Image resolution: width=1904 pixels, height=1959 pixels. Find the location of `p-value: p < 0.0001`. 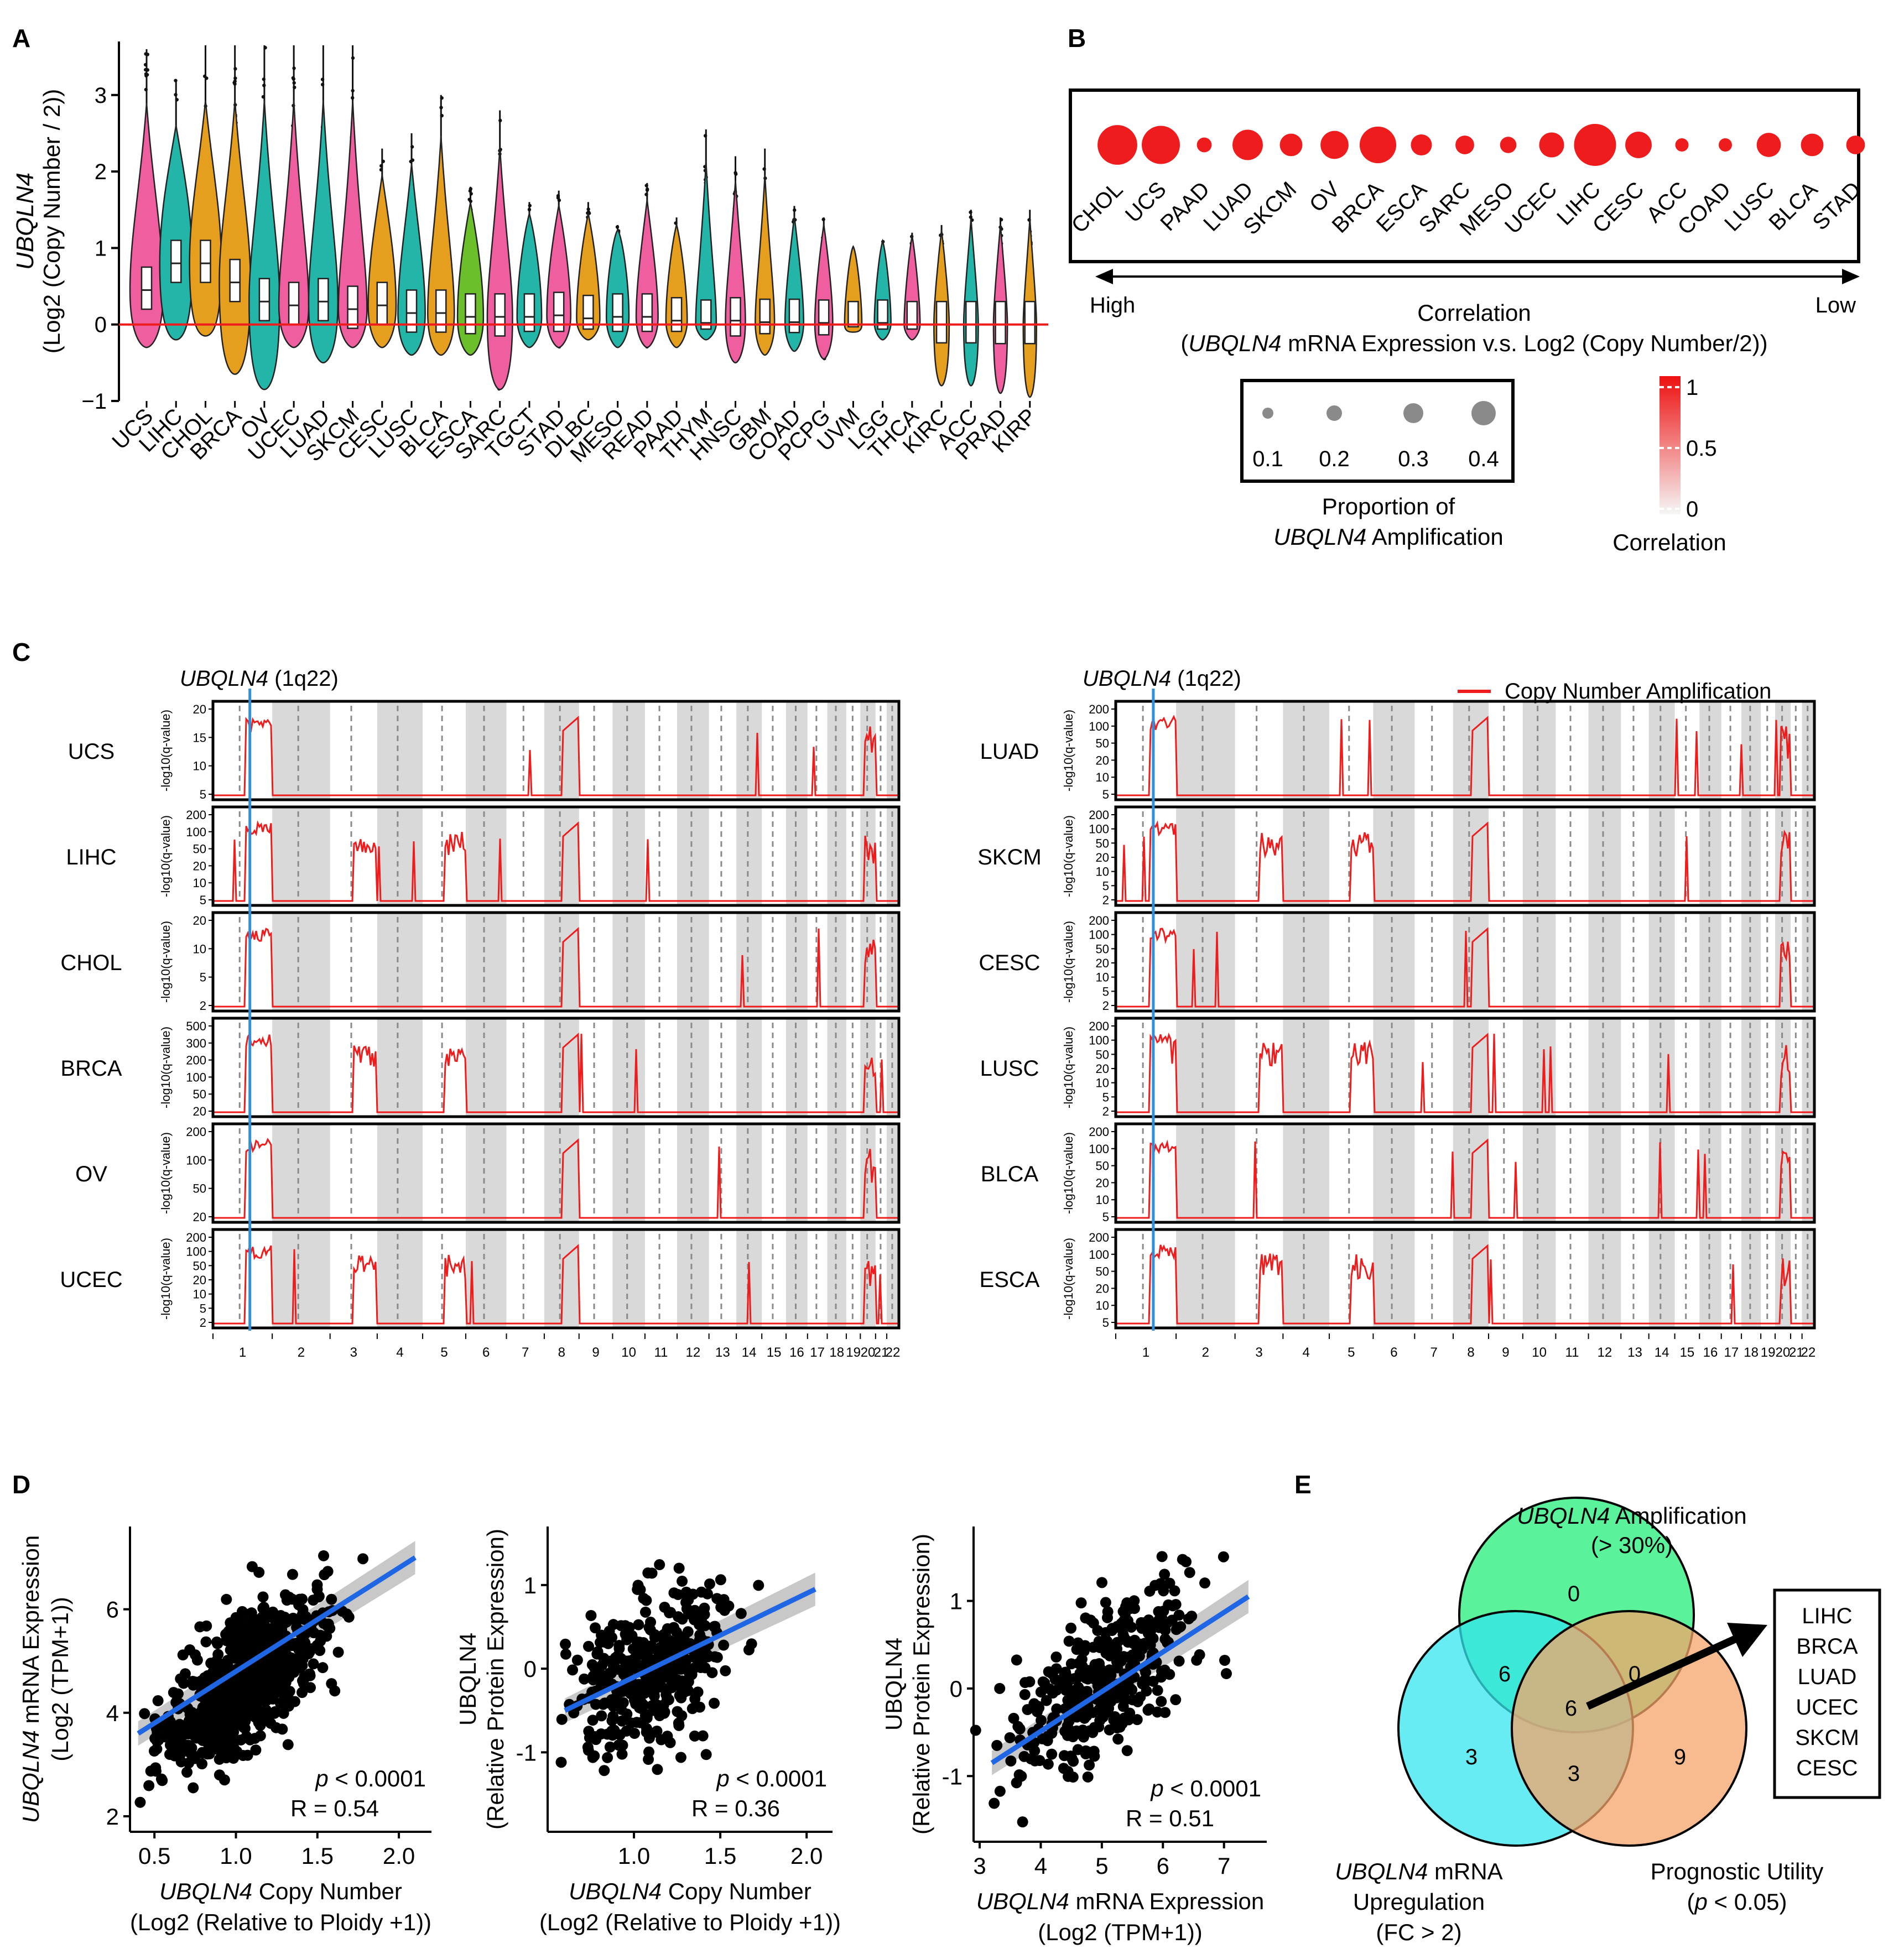

p-value: p < 0.0001 is located at coordinates (771, 1778).